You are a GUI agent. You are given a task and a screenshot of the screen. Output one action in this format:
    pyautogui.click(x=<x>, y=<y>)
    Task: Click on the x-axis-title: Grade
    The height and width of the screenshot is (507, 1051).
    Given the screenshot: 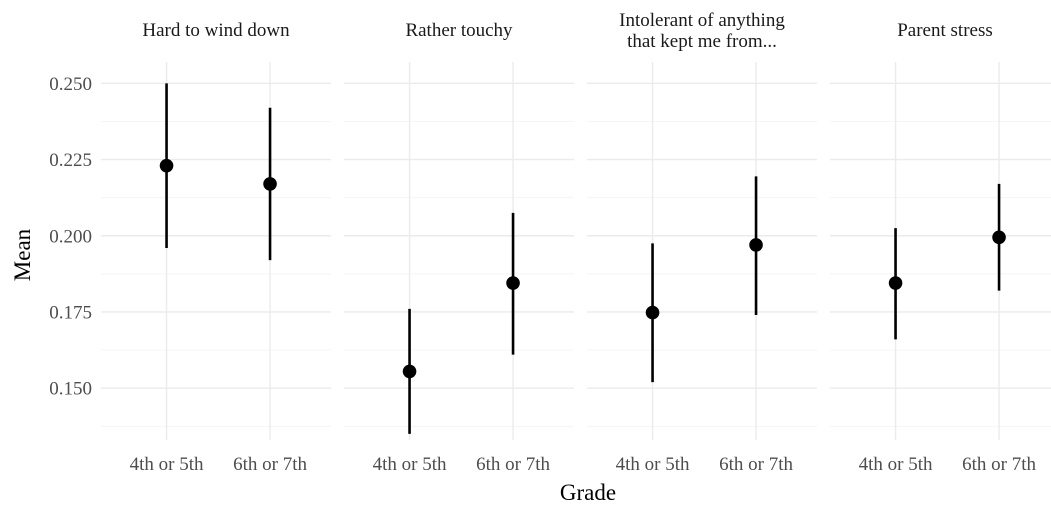 What is the action you would take?
    pyautogui.click(x=588, y=492)
    